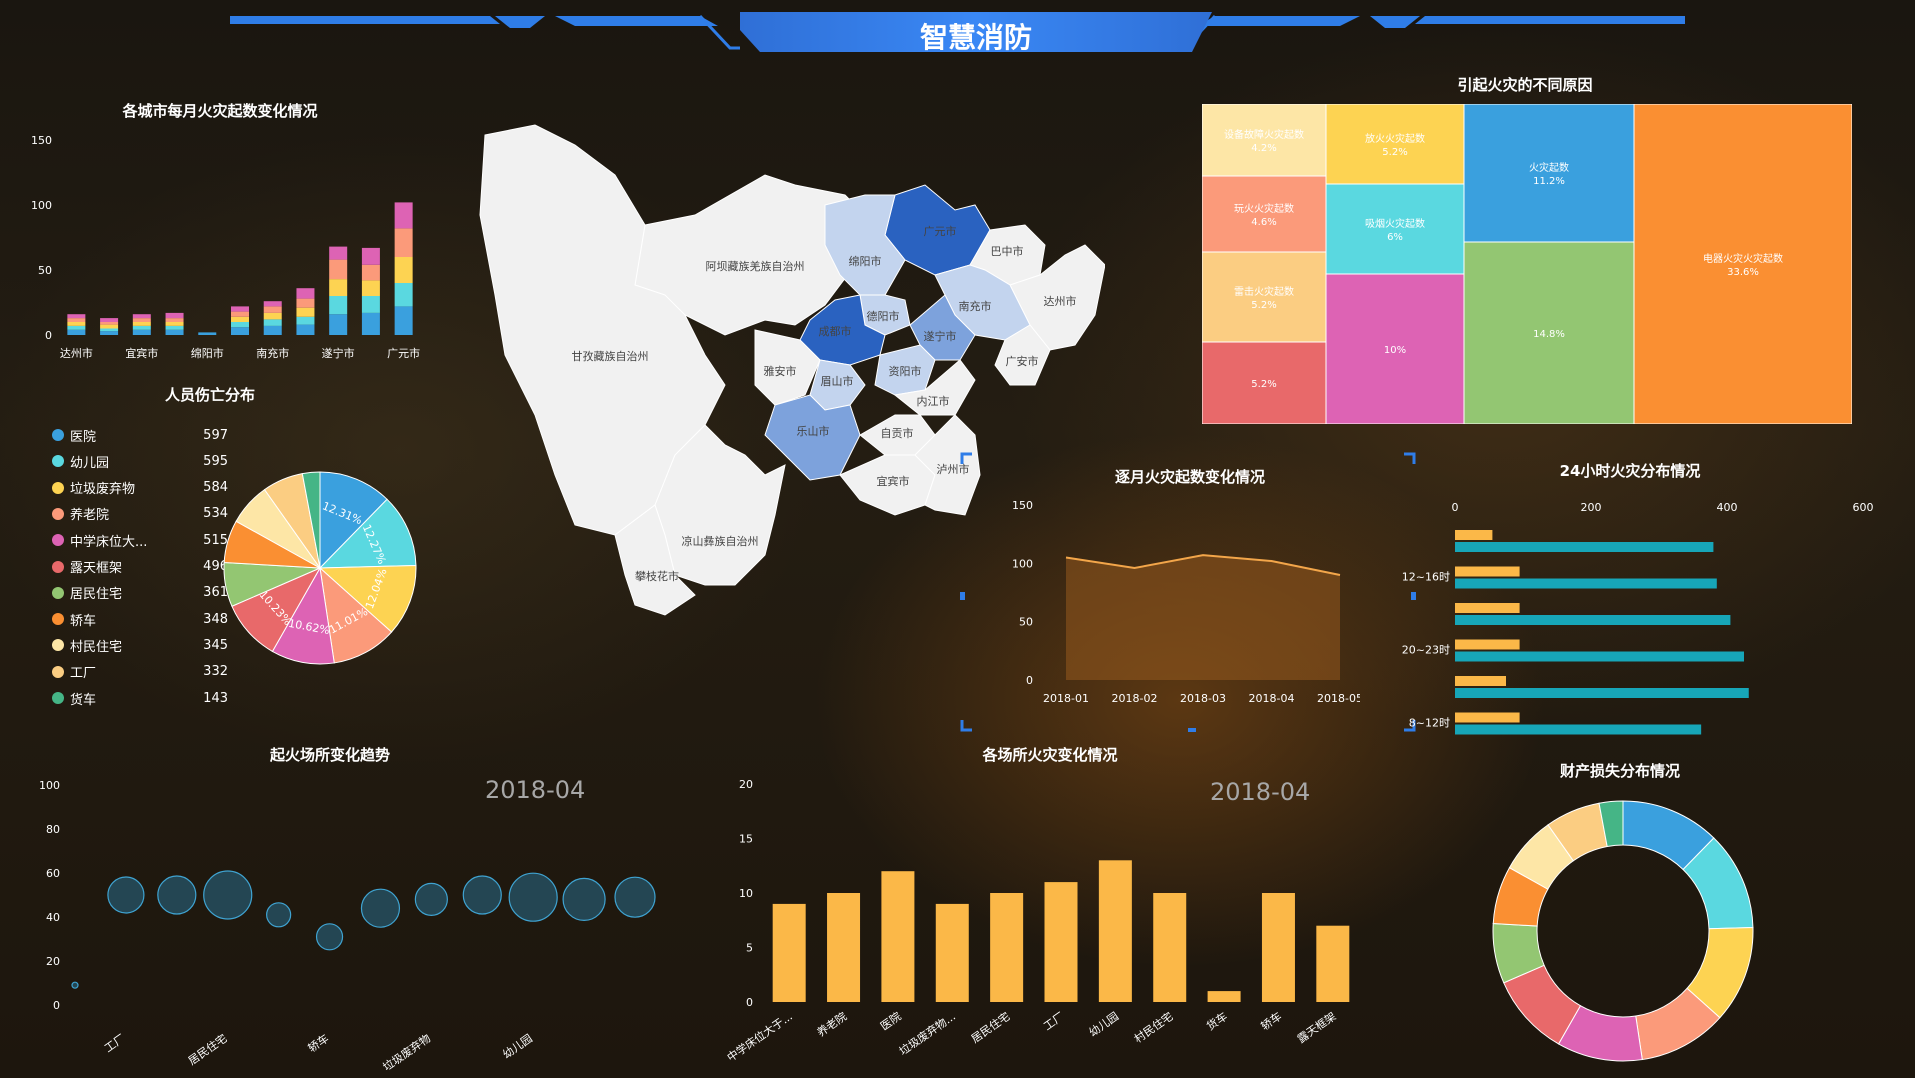 This screenshot has width=1915, height=1078. What do you see at coordinates (140, 567) in the screenshot?
I see `legend-item: 露天框架 496` at bounding box center [140, 567].